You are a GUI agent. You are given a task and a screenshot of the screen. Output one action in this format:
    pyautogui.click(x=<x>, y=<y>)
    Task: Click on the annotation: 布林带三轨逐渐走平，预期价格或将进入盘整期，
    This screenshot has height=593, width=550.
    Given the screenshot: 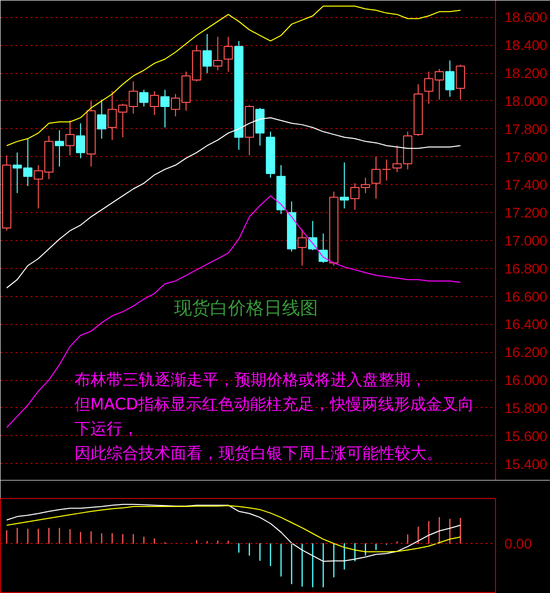 What is the action you would take?
    pyautogui.click(x=250, y=380)
    